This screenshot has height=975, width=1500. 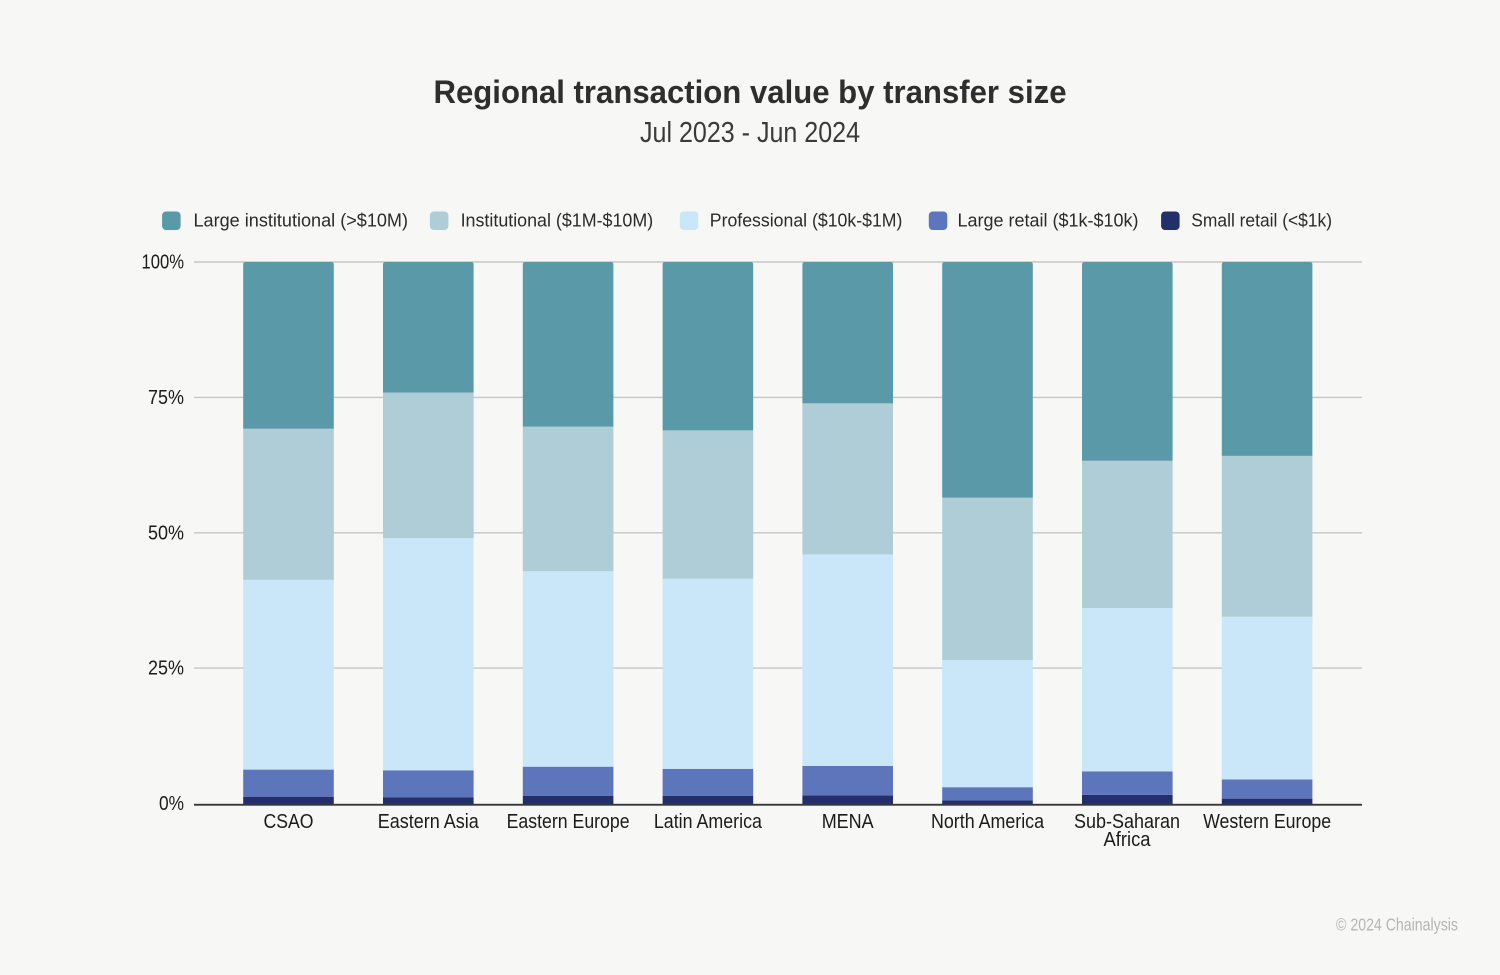 I want to click on svg-text: 0%, so click(x=171, y=804).